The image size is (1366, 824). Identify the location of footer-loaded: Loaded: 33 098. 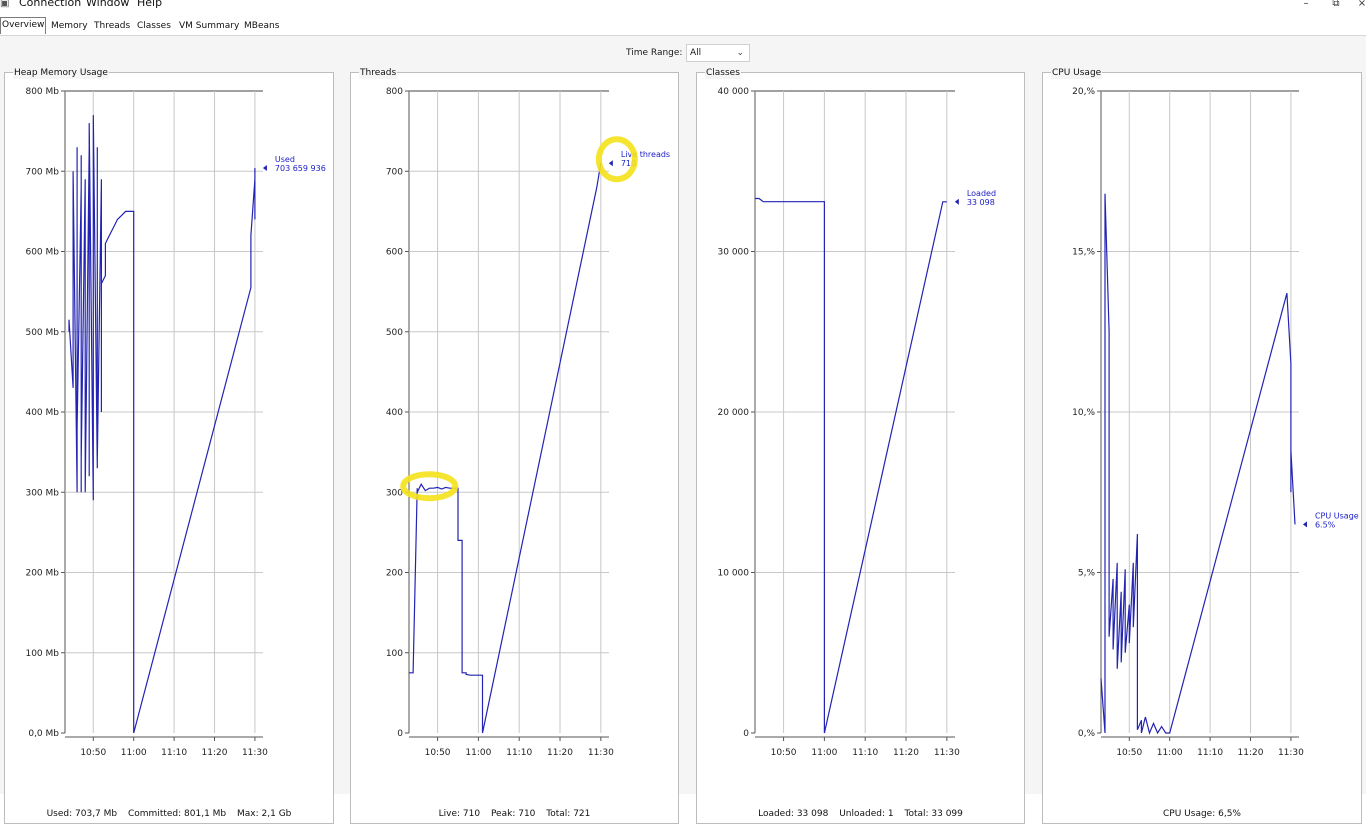
(793, 814).